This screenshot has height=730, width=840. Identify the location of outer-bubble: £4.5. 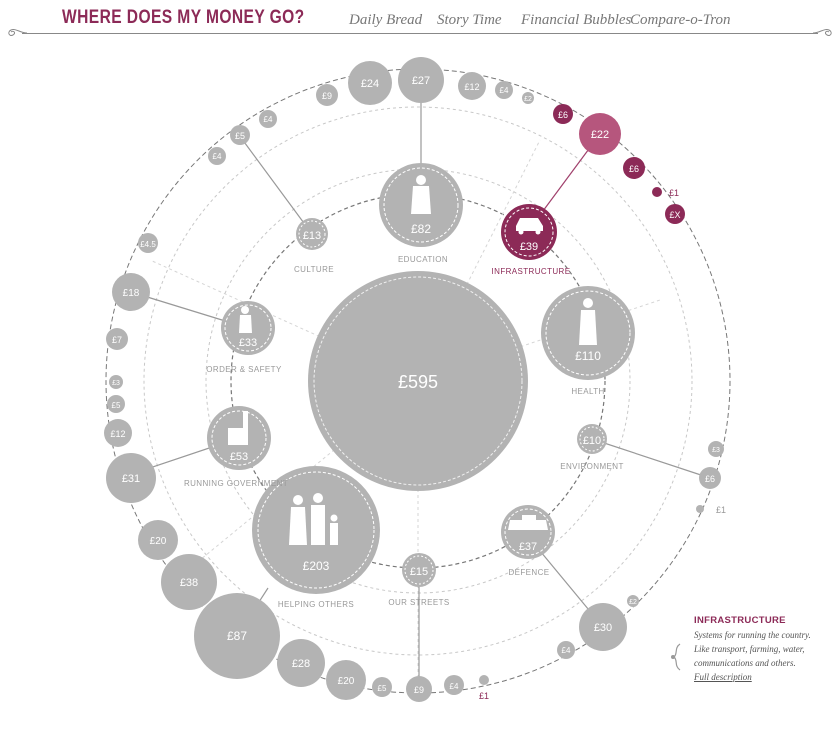
(148, 243).